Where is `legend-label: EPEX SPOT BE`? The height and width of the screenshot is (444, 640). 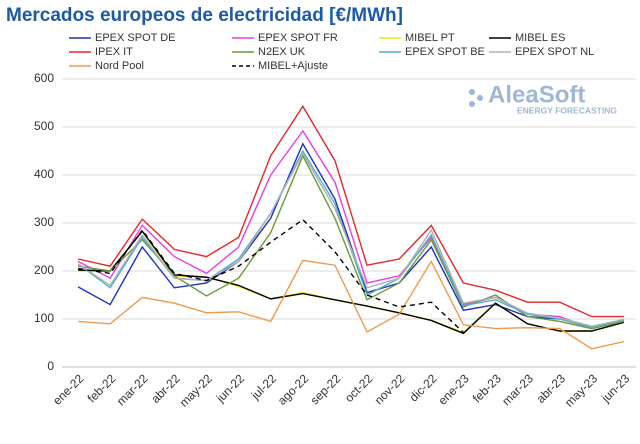
legend-label: EPEX SPOT BE is located at coordinates (445, 52).